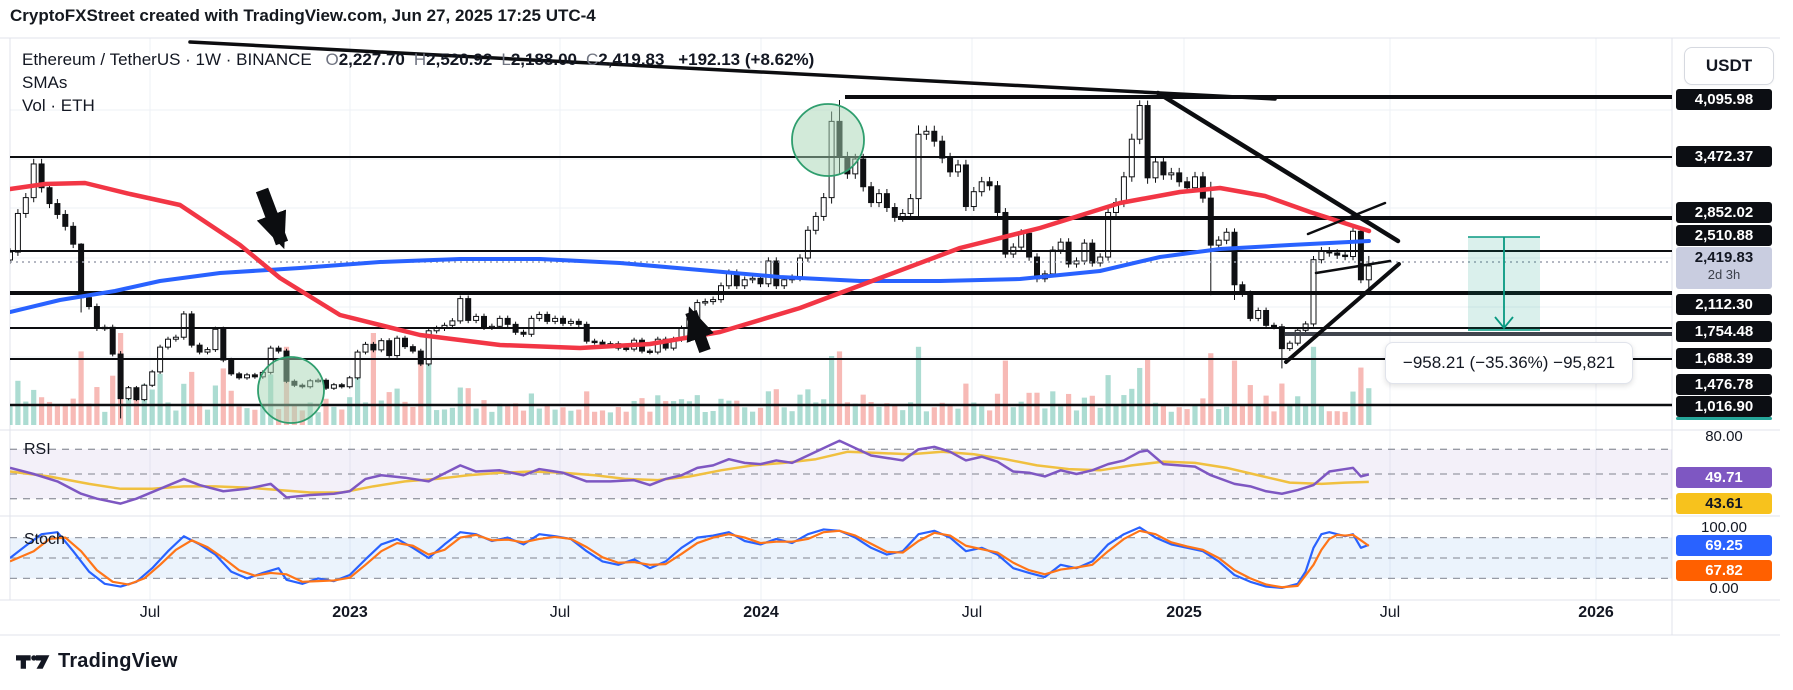  Describe the element at coordinates (592, 59) in the screenshot. I see `ohlc-key: C` at that location.